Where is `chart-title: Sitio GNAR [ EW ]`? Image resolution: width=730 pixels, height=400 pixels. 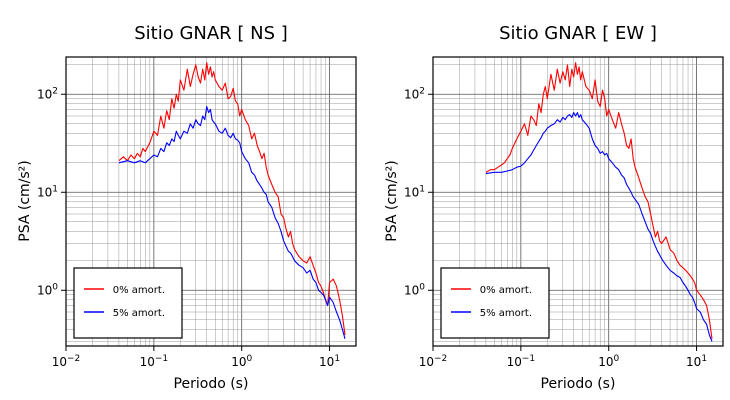 chart-title: Sitio GNAR [ EW ] is located at coordinates (578, 33).